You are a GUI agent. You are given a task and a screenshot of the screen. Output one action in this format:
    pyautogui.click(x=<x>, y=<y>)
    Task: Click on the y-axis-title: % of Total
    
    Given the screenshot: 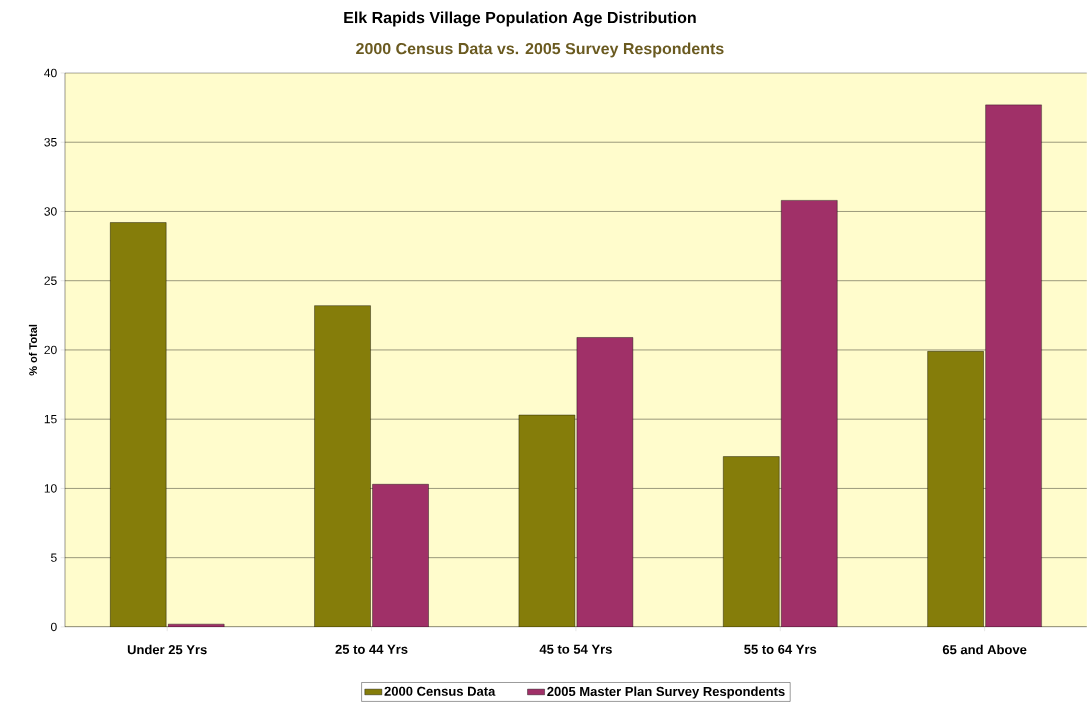 What is the action you would take?
    pyautogui.click(x=32, y=350)
    